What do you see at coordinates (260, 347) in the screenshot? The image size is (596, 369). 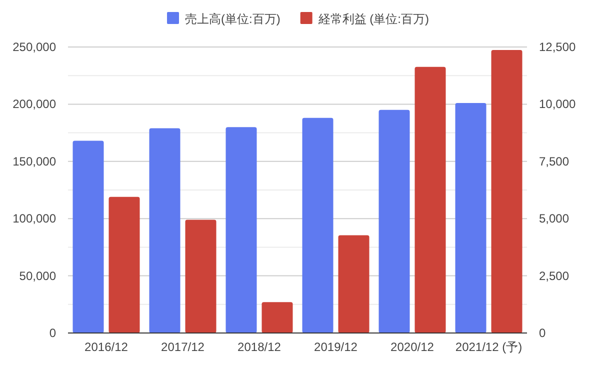 I see `x-tick-label: 2018/12` at bounding box center [260, 347].